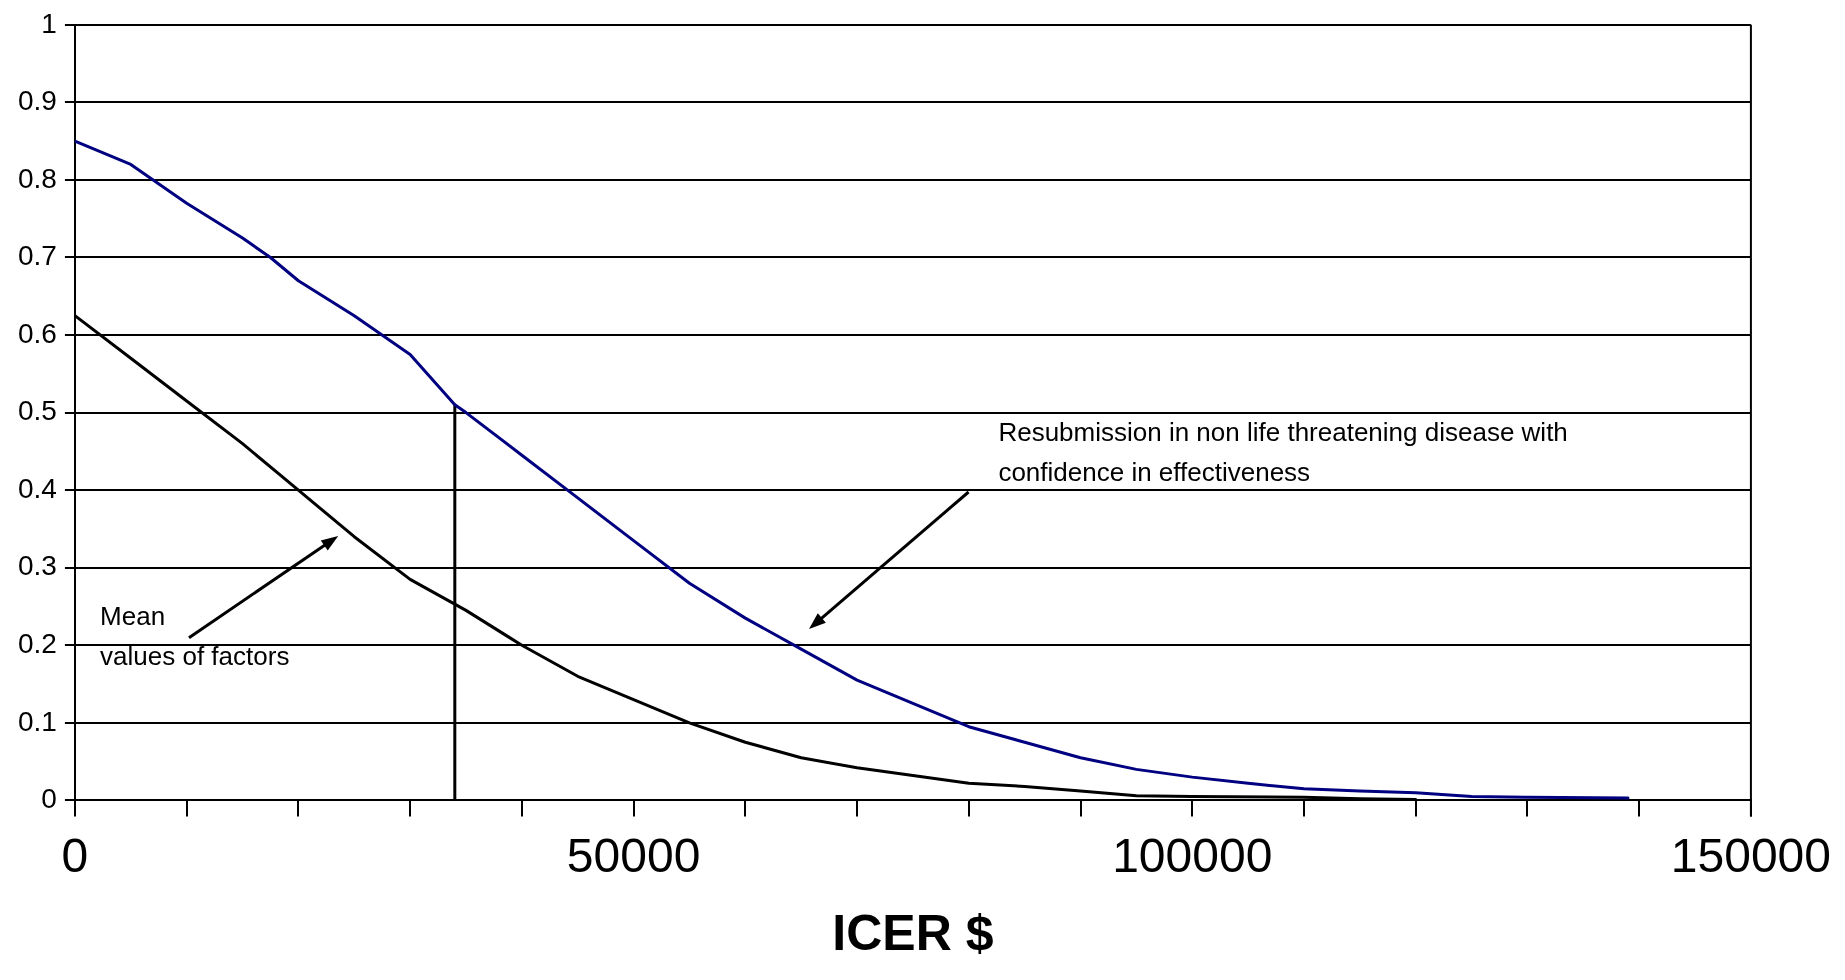 The height and width of the screenshot is (980, 1845). What do you see at coordinates (1283, 451) in the screenshot?
I see `annotation: Resubmission in non life threatening disease with confidence in effectiveness` at bounding box center [1283, 451].